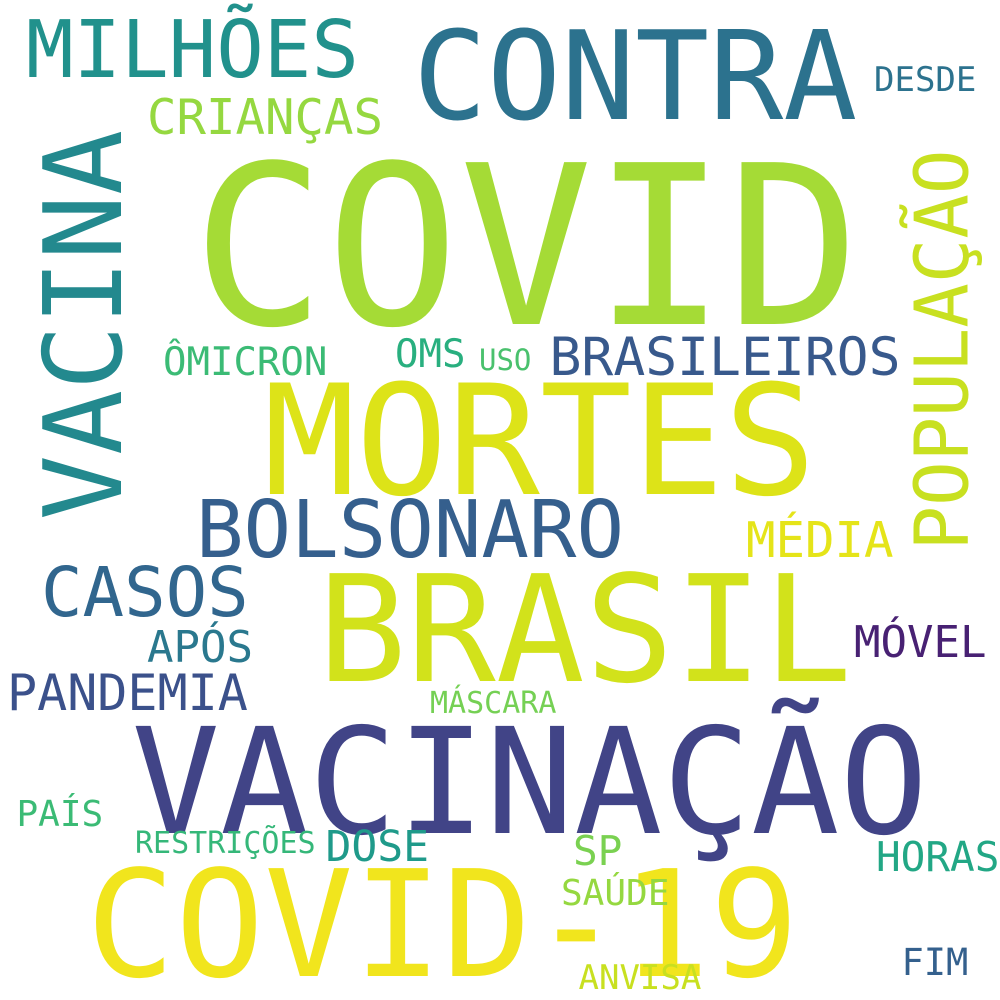  Describe the element at coordinates (265, 117) in the screenshot. I see `word-criancas: CRIANÇAS` at that location.